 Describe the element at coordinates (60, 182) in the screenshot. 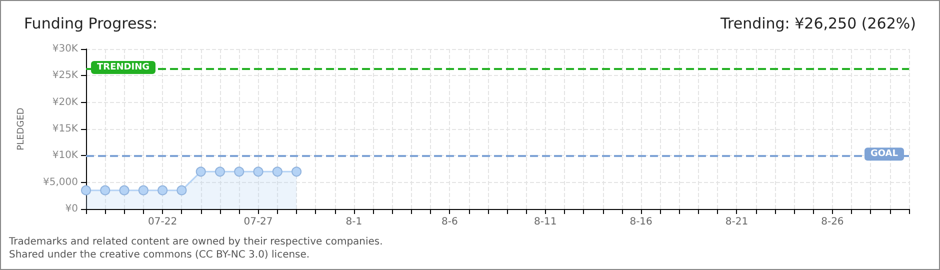

I see `y-tick-label: ¥5,000` at that location.